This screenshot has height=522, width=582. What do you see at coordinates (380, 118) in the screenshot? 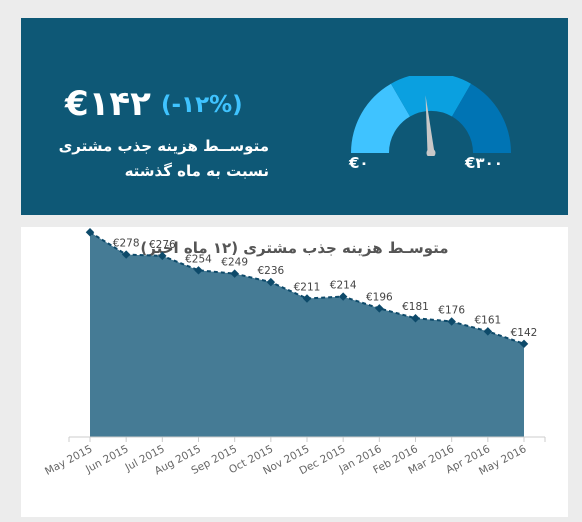
I see `gauge-segment-low` at bounding box center [380, 118].